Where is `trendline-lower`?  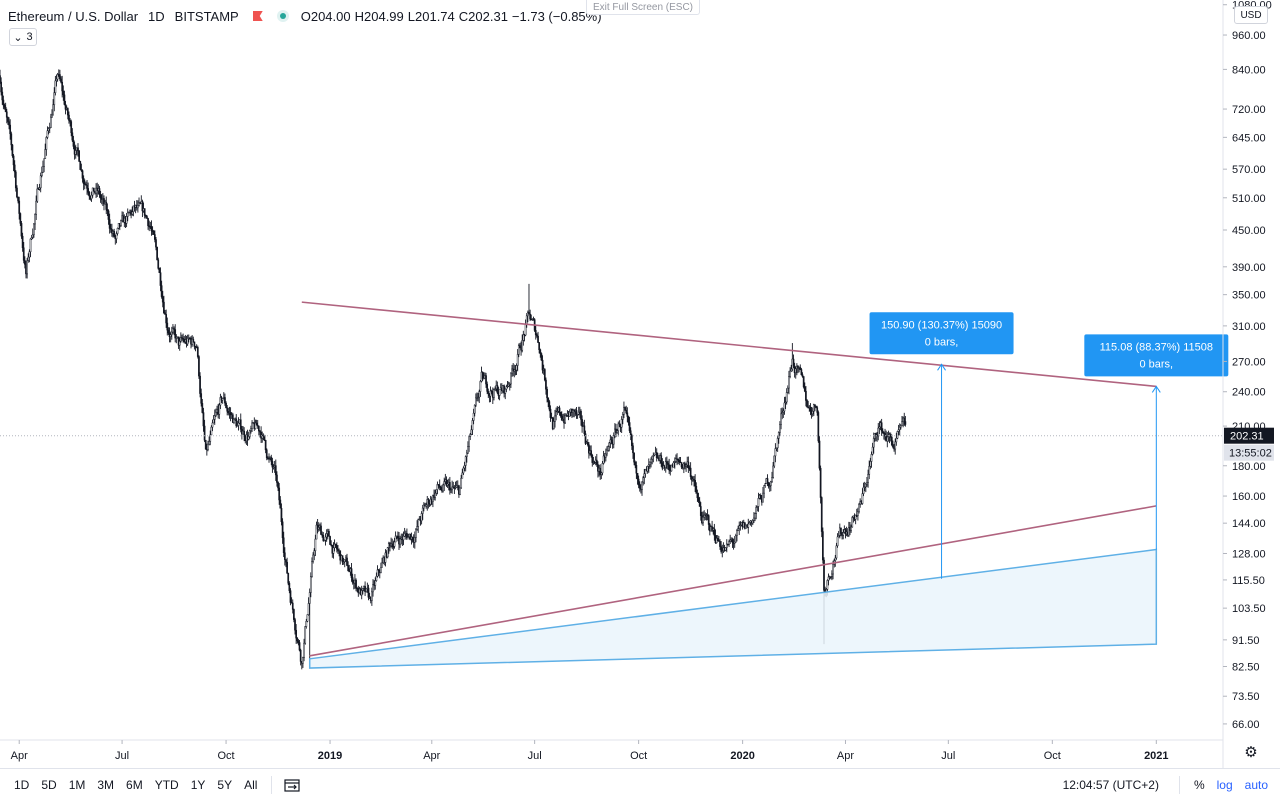
trendline-lower is located at coordinates (733, 581).